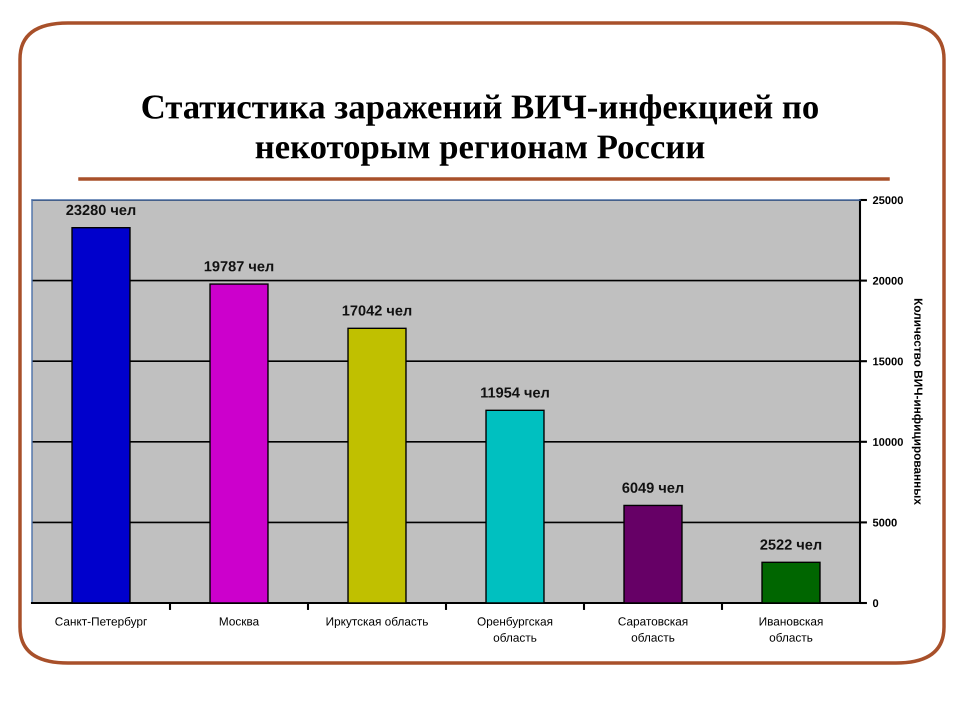  I want to click on y-tick-label: 15000, so click(888, 361).